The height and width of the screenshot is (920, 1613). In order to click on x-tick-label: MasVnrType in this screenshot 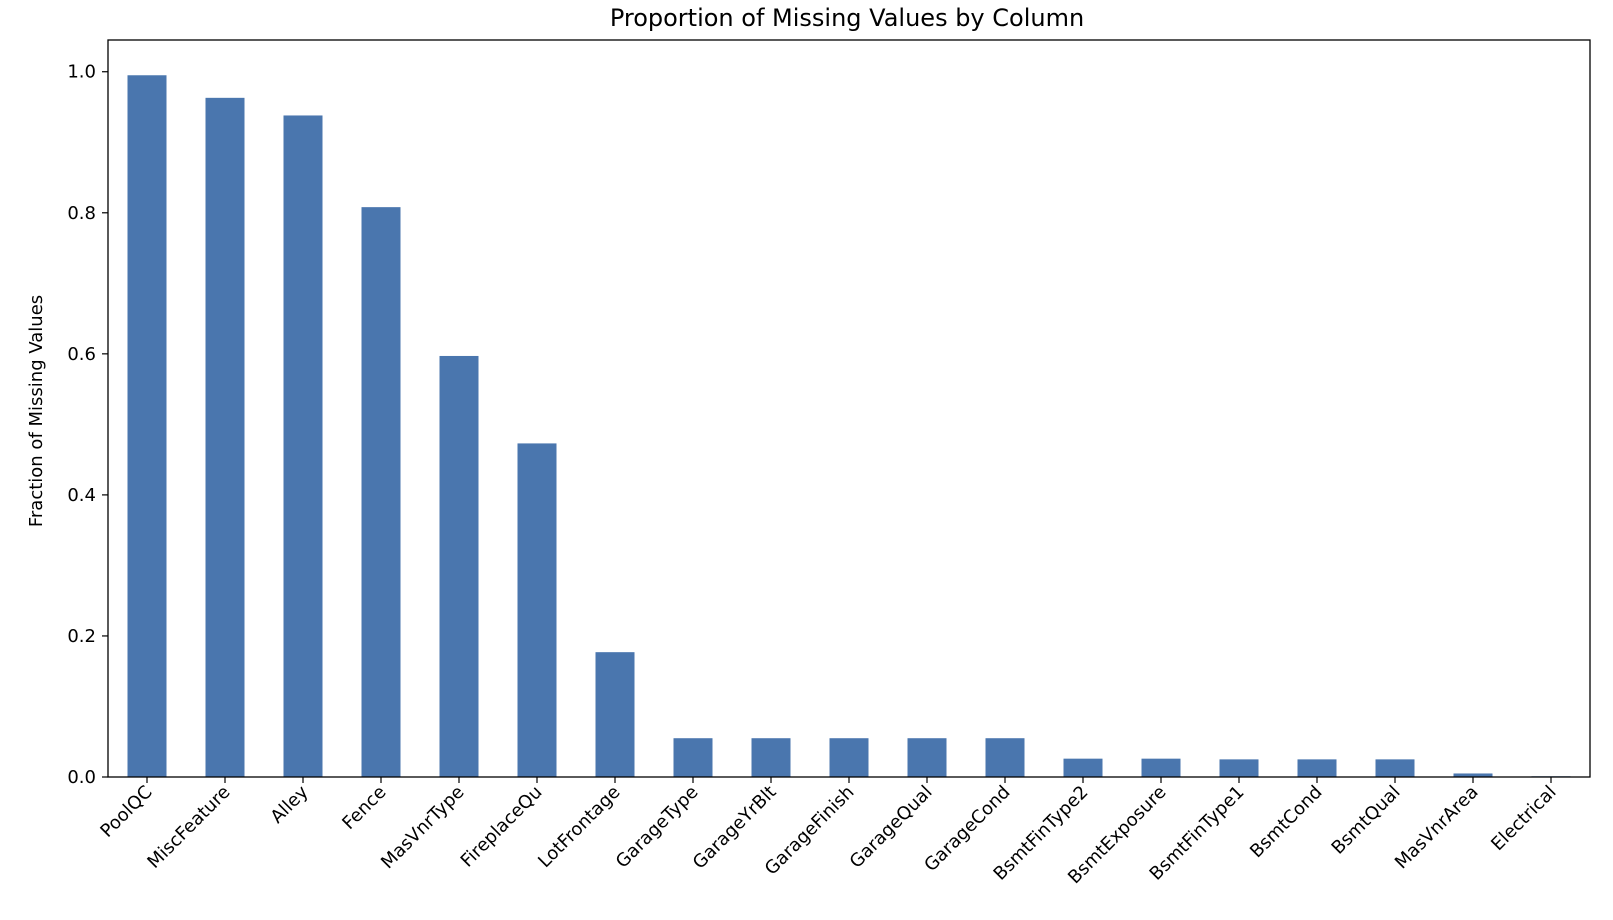, I will do `click(423, 828)`.